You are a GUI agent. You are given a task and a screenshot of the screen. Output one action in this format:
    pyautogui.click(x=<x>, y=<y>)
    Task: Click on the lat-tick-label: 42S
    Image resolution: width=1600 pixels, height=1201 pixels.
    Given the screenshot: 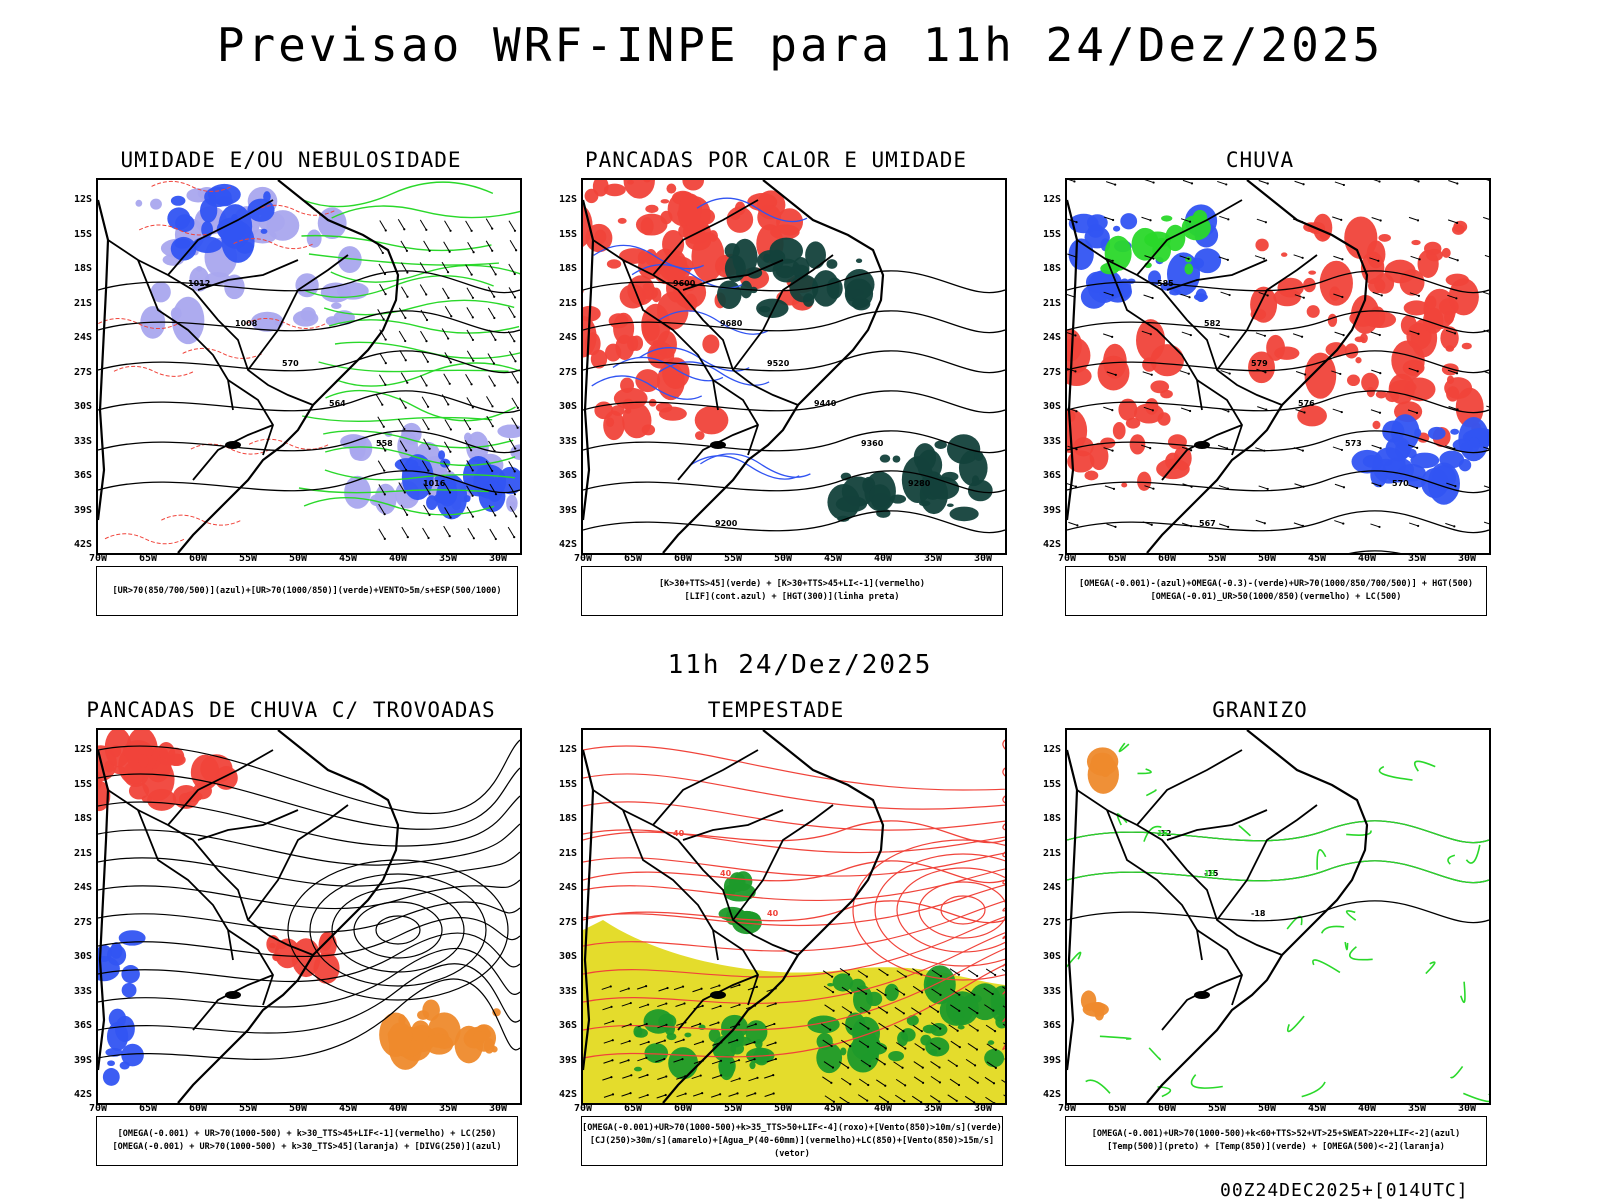 What is the action you would take?
    pyautogui.click(x=75, y=1094)
    